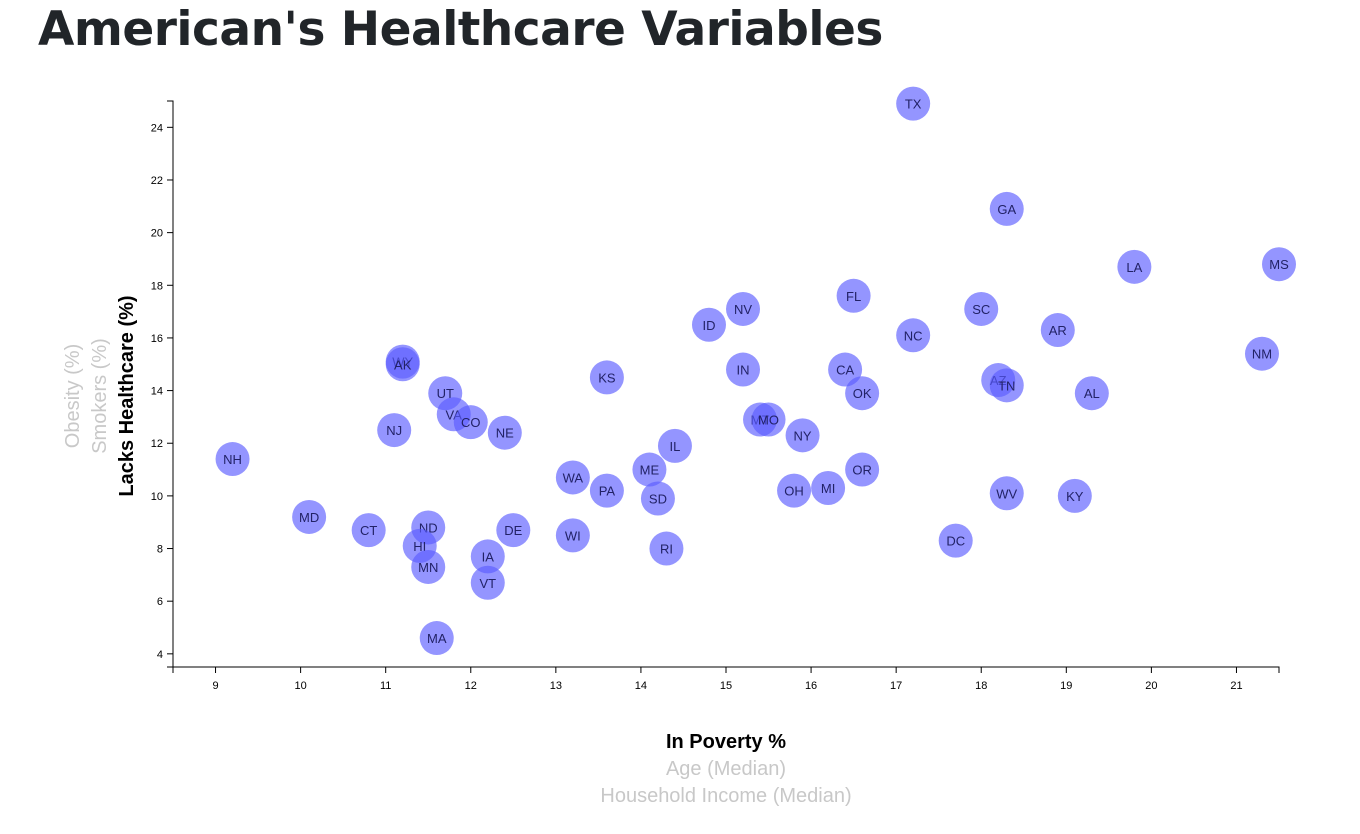  I want to click on state-point-oh: OH, so click(794, 490).